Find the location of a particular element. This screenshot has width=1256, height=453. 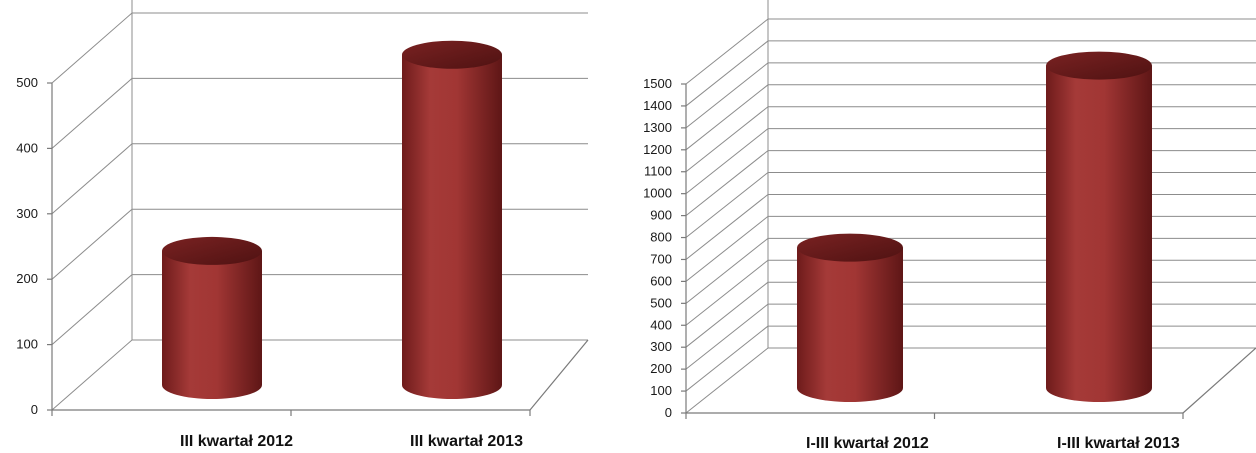

y-tick-label: 1300 is located at coordinates (657, 127).